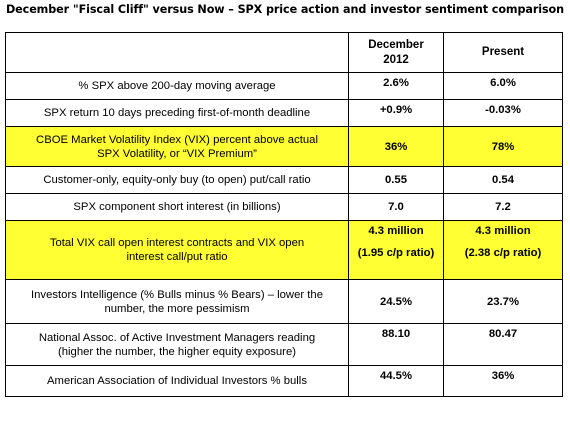 Image resolution: width=570 pixels, height=427 pixels. Describe the element at coordinates (503, 381) in the screenshot. I see `present-value: 36%` at that location.